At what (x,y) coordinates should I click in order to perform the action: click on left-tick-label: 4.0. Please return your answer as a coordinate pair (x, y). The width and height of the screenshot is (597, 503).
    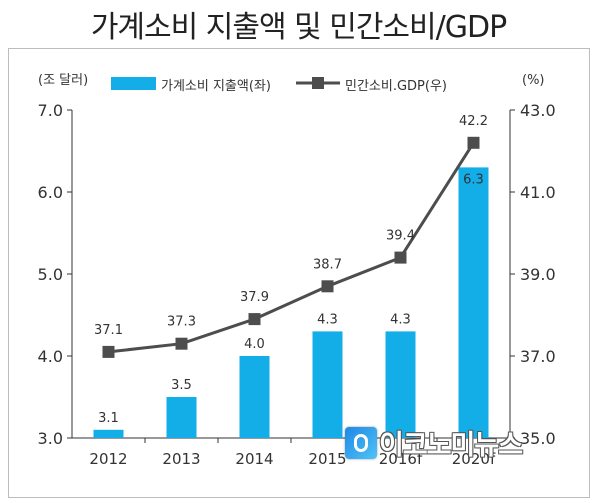
    Looking at the image, I should click on (50, 356).